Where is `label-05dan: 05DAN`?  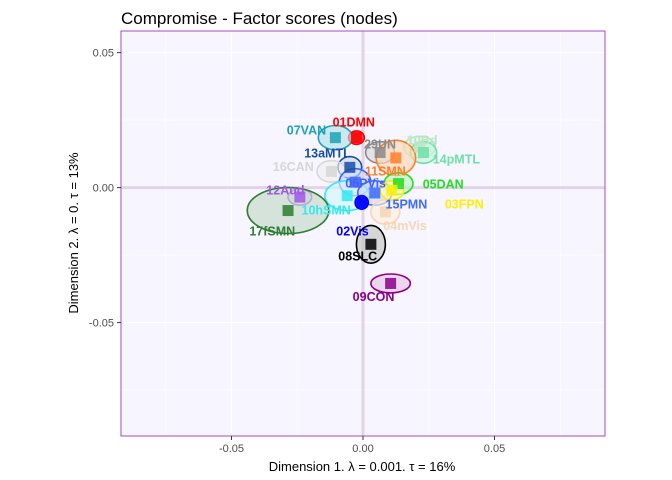
label-05dan: 05DAN is located at coordinates (443, 184).